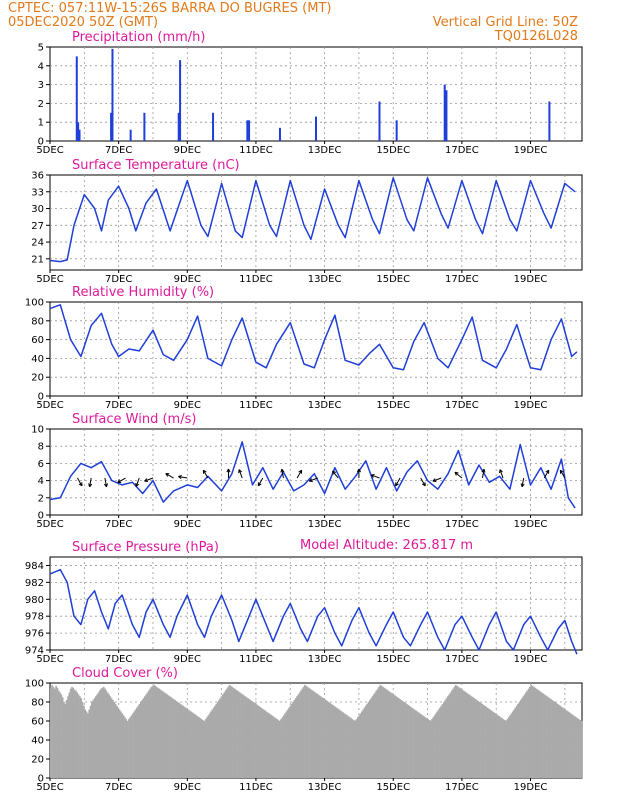  I want to click on wind-ytick-label: 4, so click(41, 481).